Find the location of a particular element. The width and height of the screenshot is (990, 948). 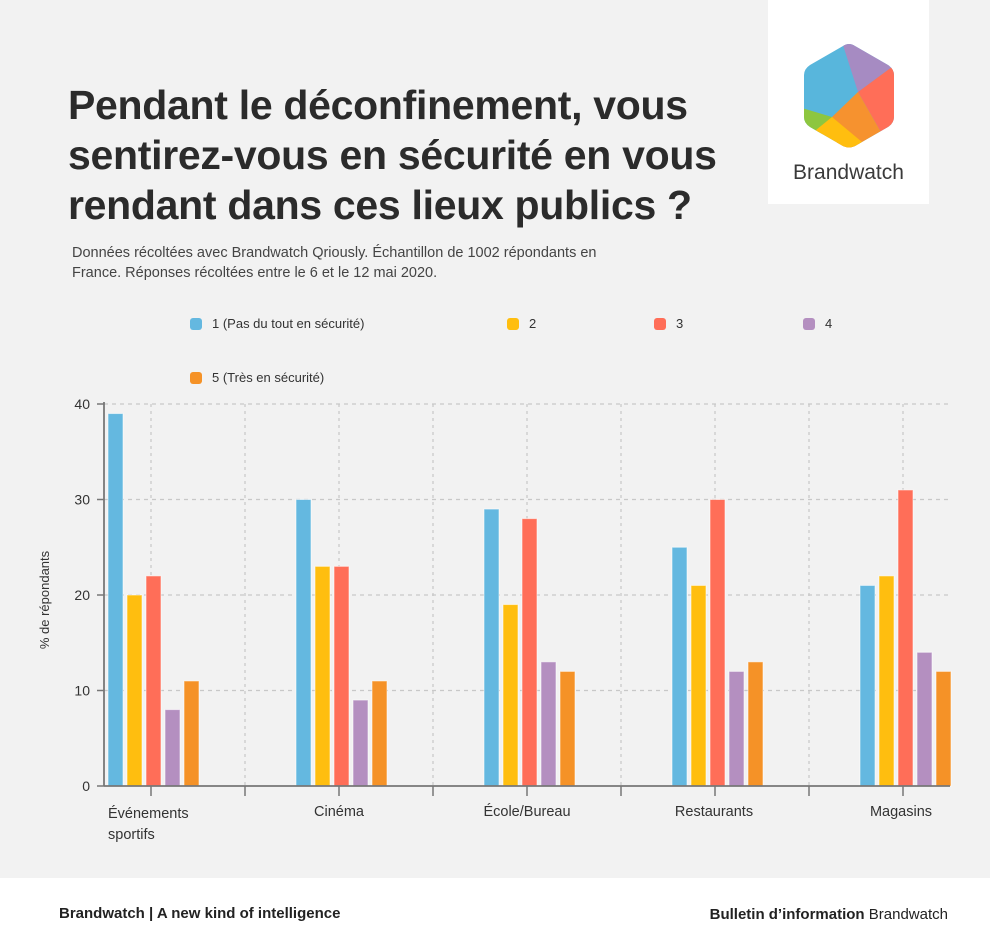

legend-item-2: 2 is located at coordinates (521, 323).